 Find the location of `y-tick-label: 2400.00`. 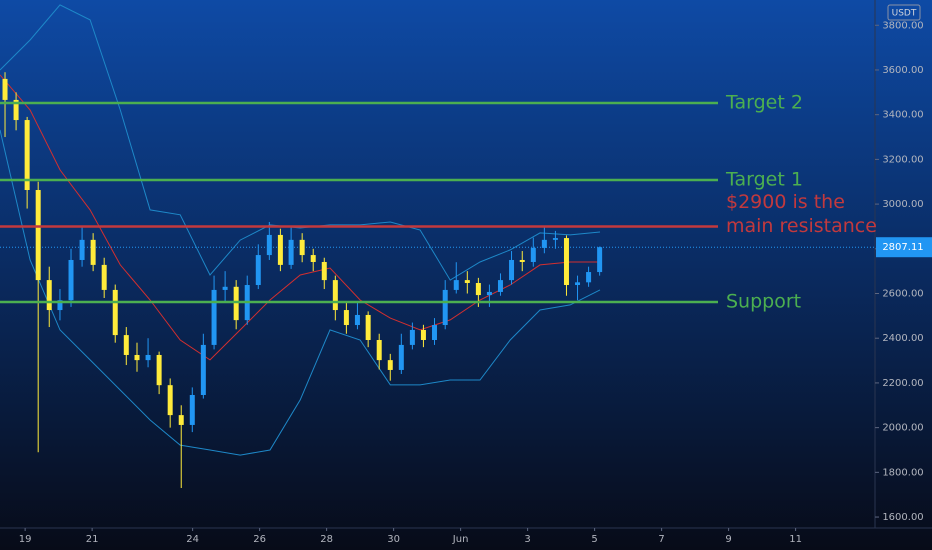

y-tick-label: 2400.00 is located at coordinates (902, 338).